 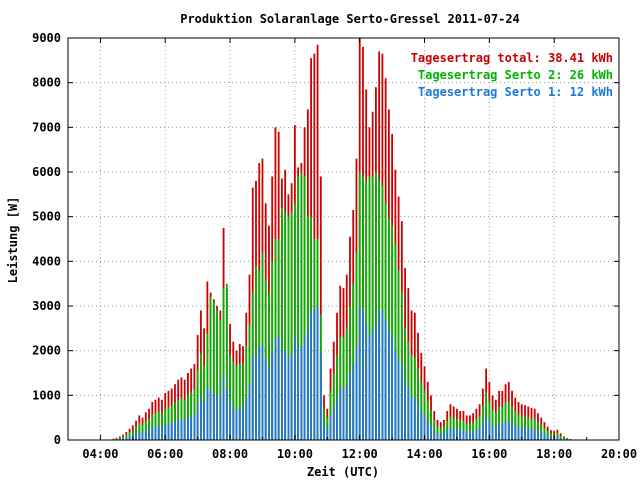 I want to click on x-tick-label: 10:00, so click(x=295, y=454).